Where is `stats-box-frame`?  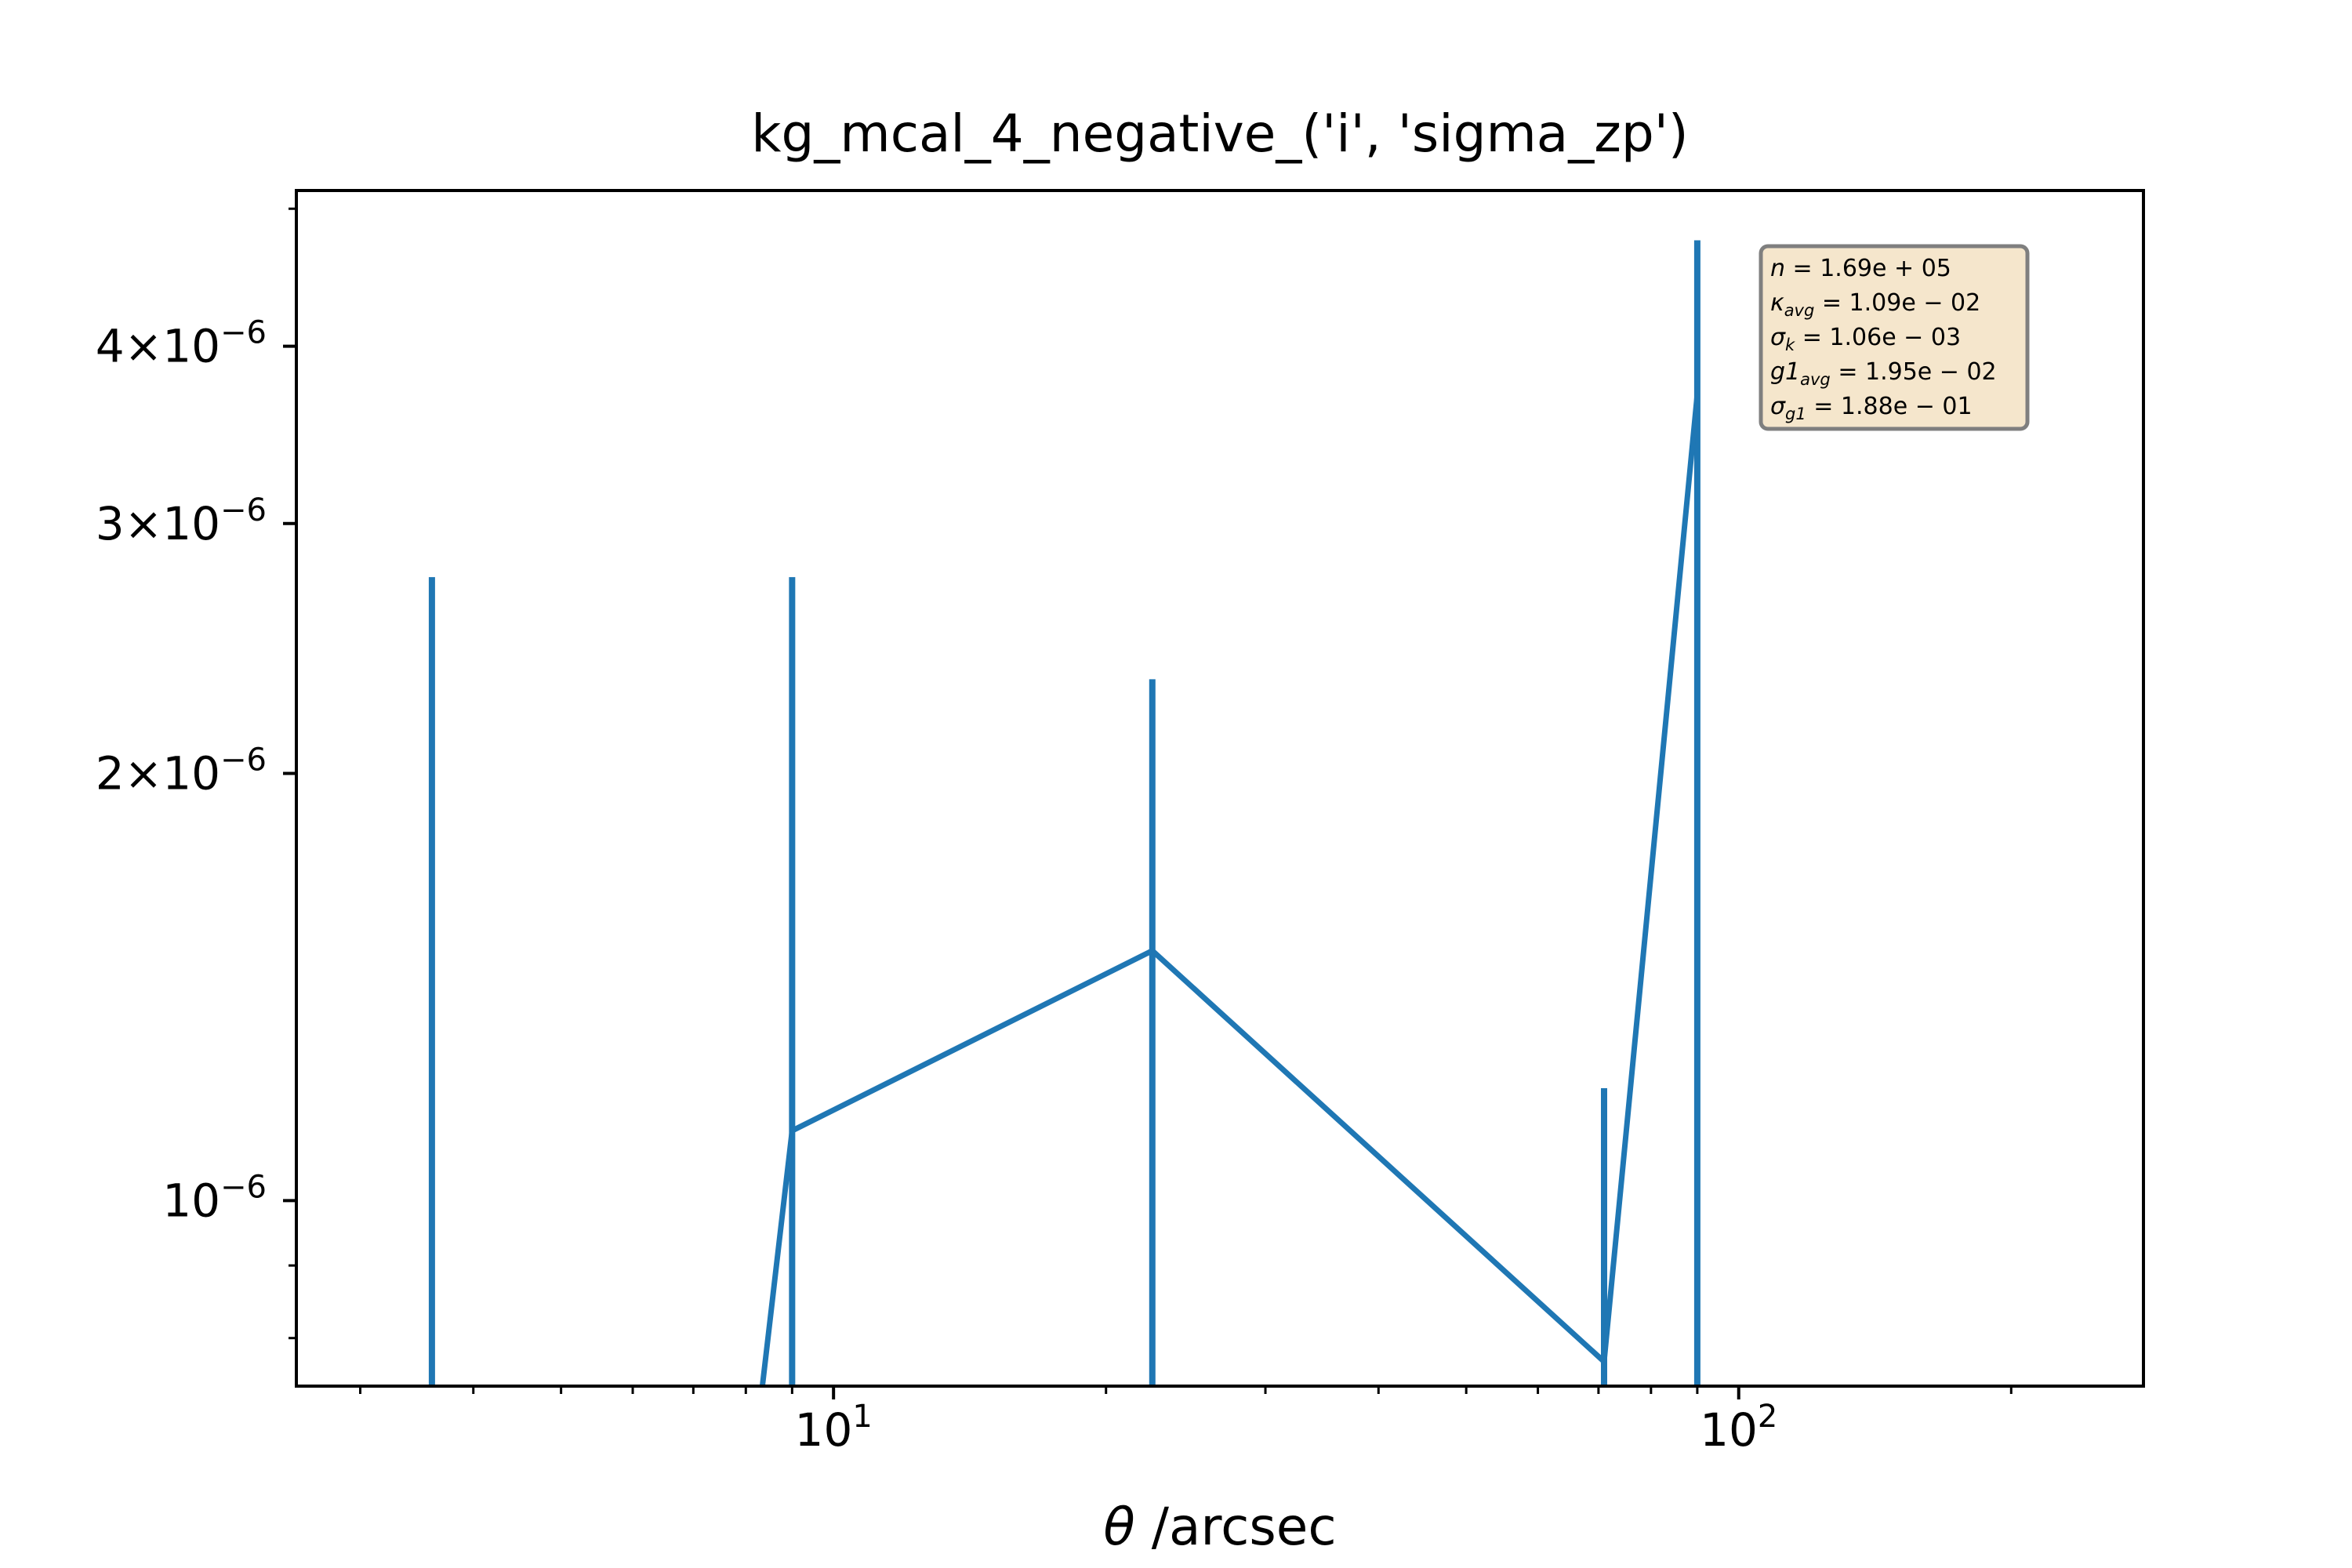
stats-box-frame is located at coordinates (1894, 337).